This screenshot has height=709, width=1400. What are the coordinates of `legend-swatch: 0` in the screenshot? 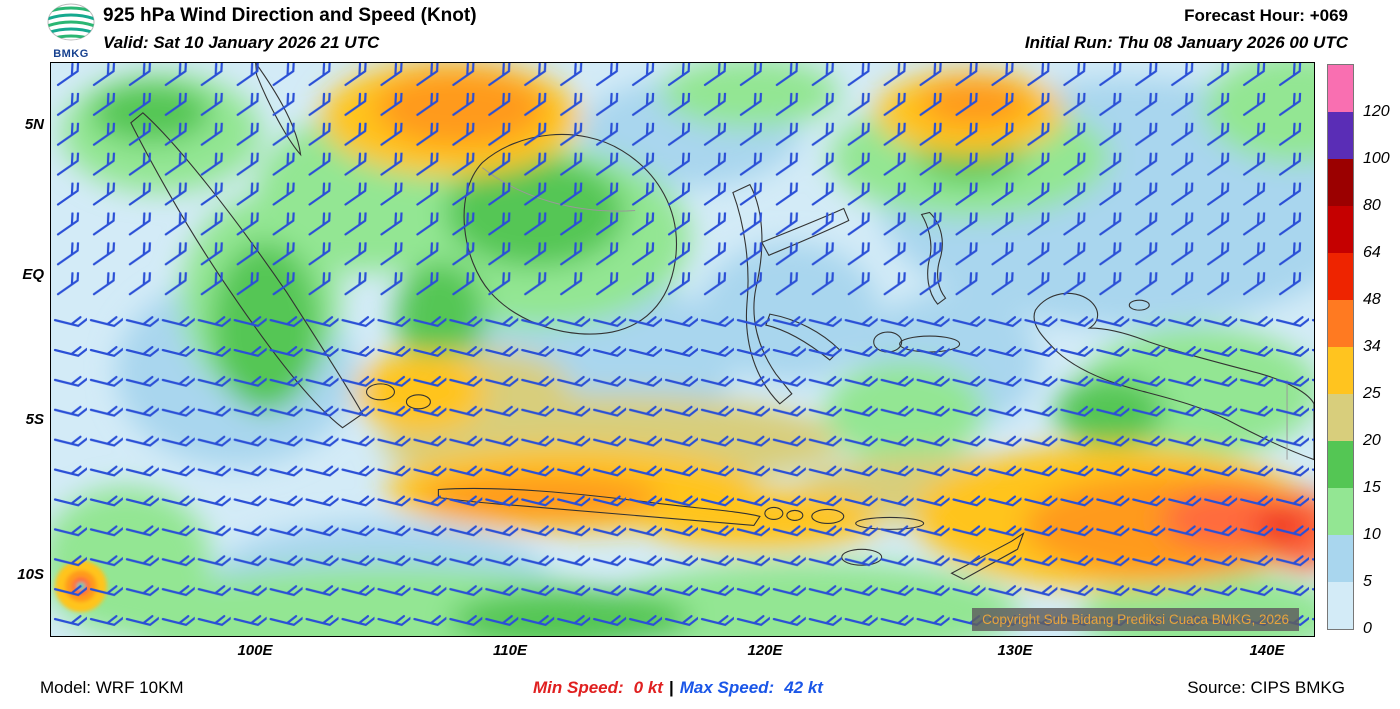 It's located at (1350, 609).